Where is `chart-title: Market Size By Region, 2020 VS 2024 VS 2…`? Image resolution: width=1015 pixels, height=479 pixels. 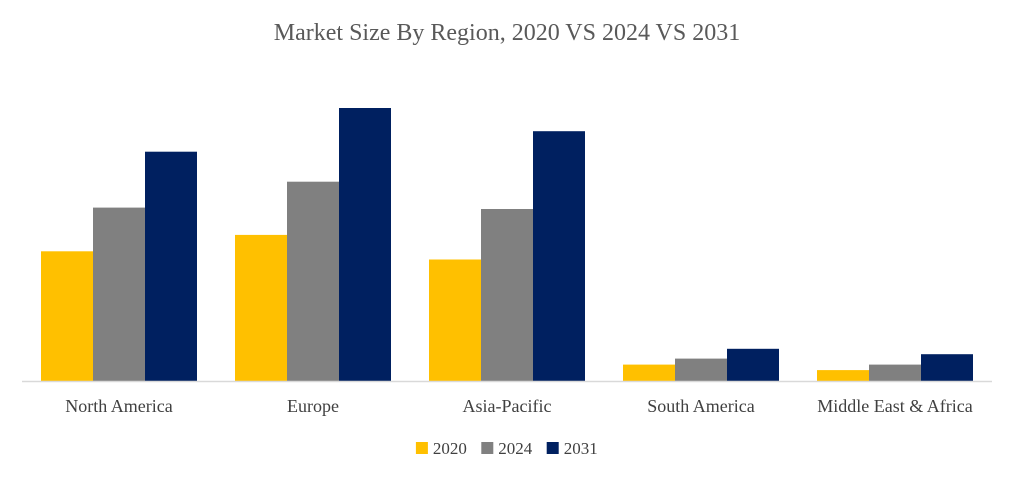 chart-title: Market Size By Region, 2020 VS 2024 VS 2… is located at coordinates (507, 33).